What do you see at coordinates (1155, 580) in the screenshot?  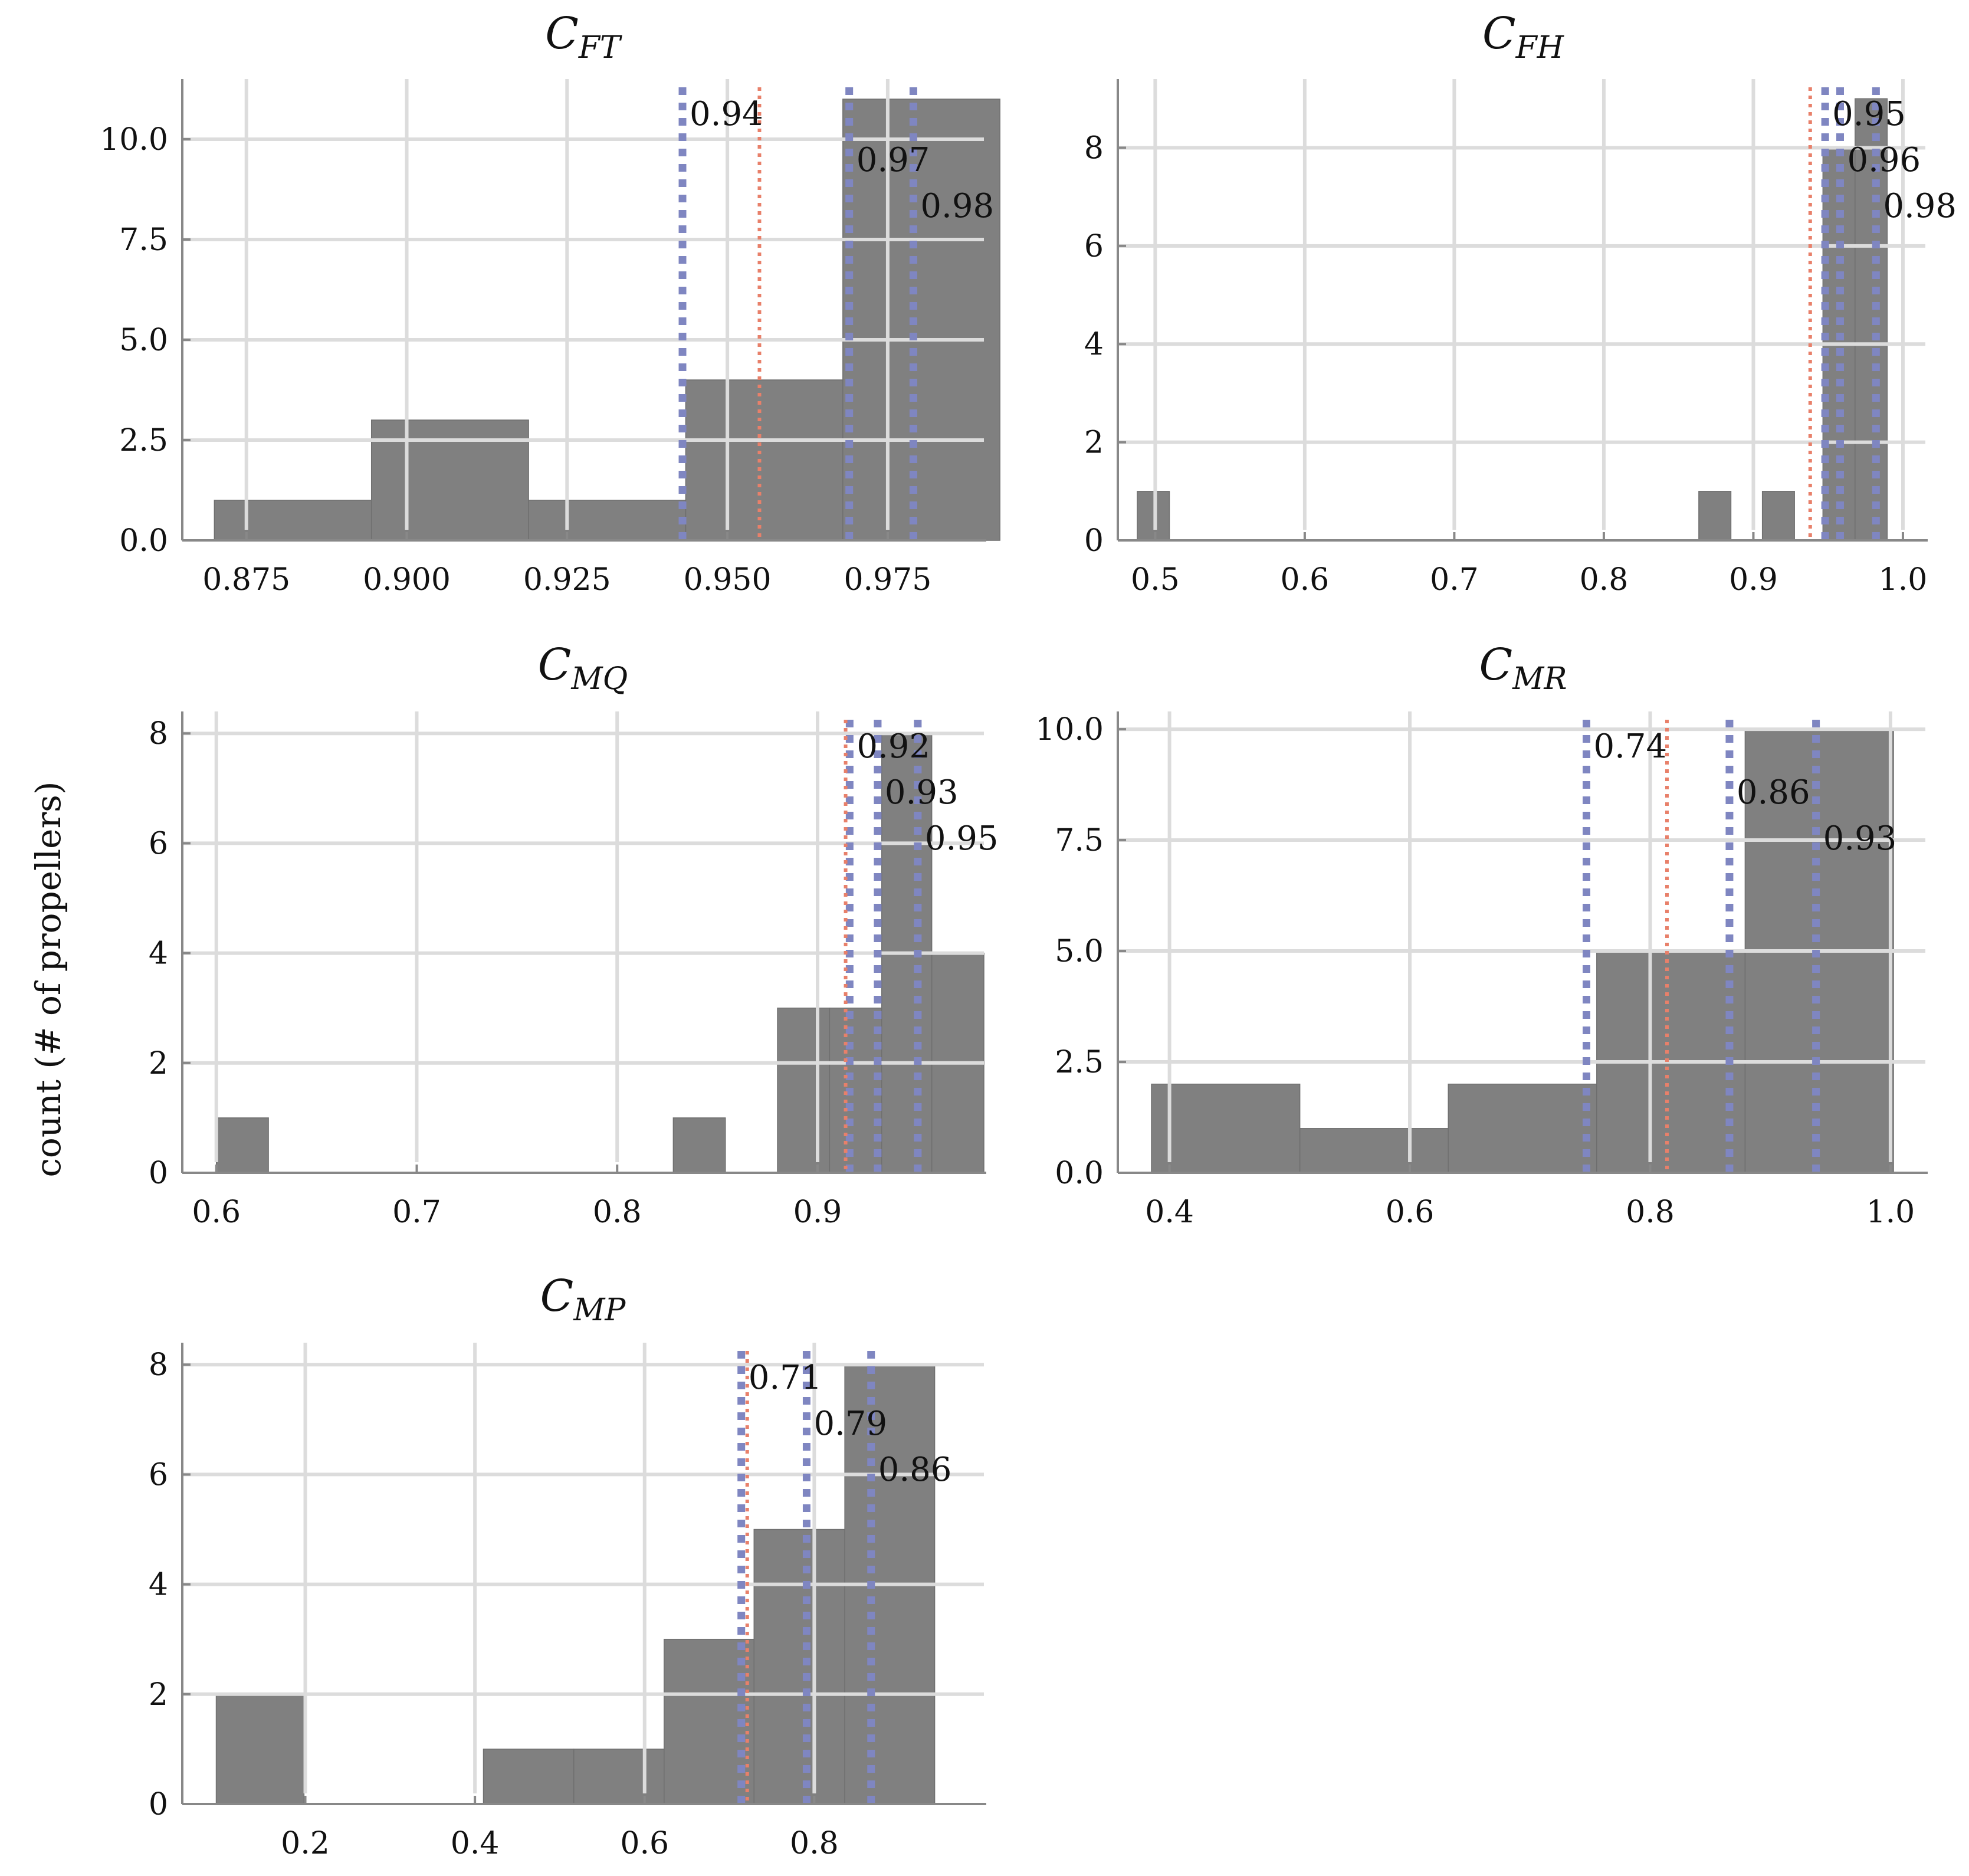 I see `x-tick-label: 0.5` at bounding box center [1155, 580].